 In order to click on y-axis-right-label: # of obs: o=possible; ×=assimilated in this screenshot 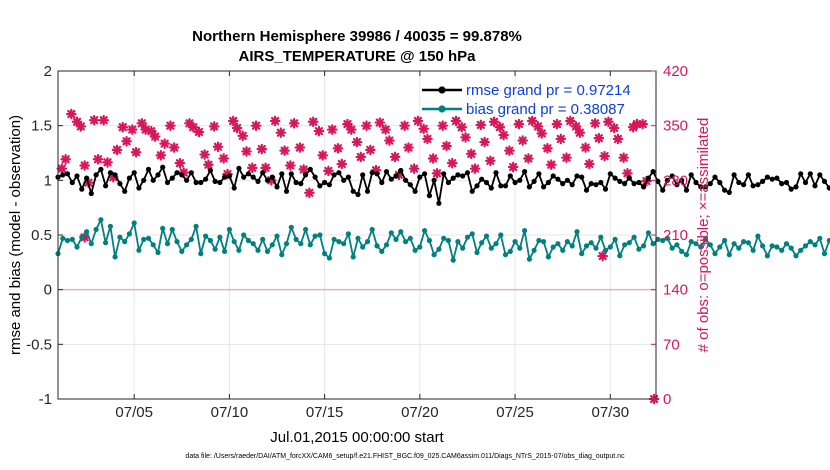, I will do `click(703, 235)`.